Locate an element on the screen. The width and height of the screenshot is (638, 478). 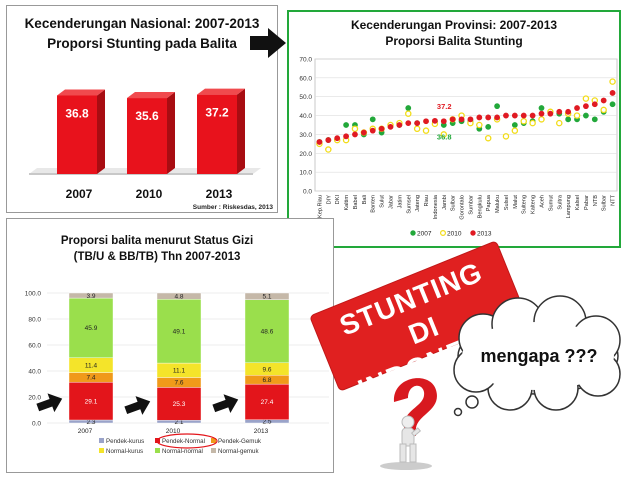
x-tick-label: Kalteng is located at coordinates (534, 204).